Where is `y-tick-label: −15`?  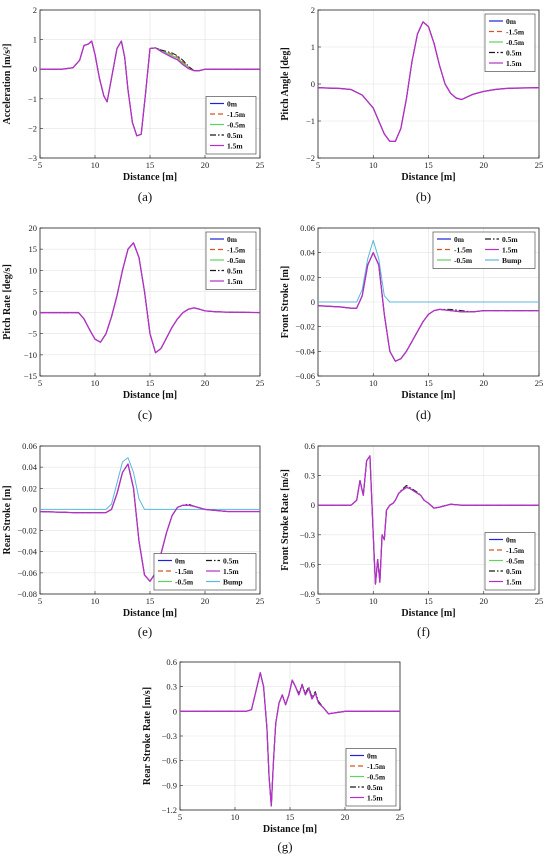
y-tick-label: −15 is located at coordinates (30, 376).